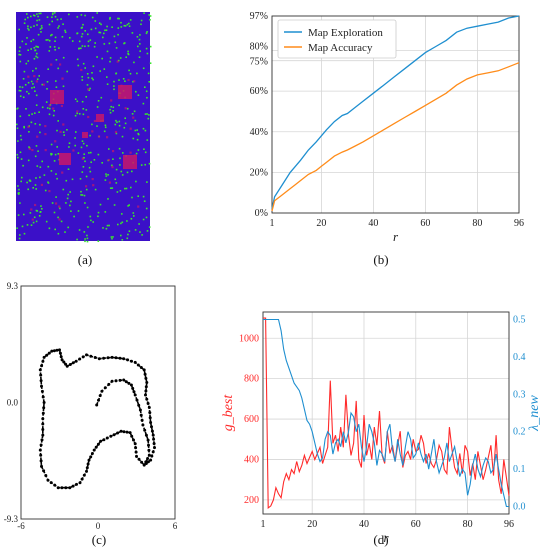 The width and height of the screenshot is (542, 550). Describe the element at coordinates (519, 319) in the screenshot. I see `y-right-tick-label: 0.5` at that location.